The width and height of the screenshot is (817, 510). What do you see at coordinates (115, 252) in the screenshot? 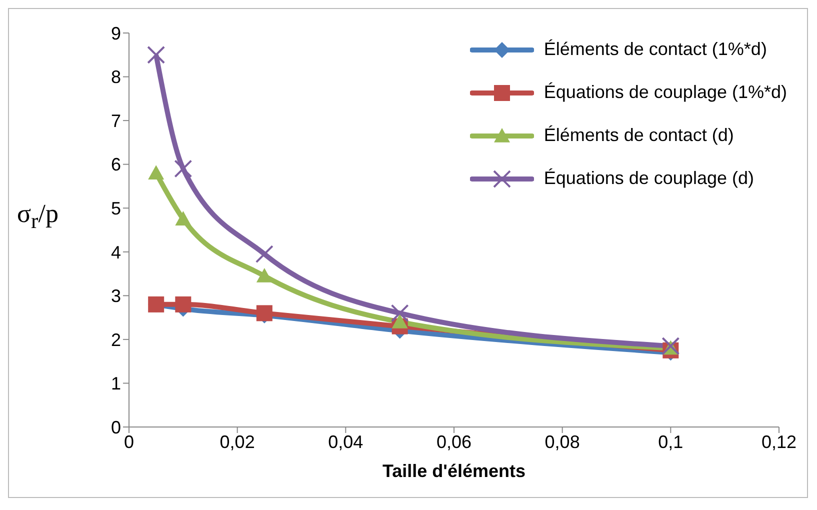
I see `y-tick-label: 4` at bounding box center [115, 252].